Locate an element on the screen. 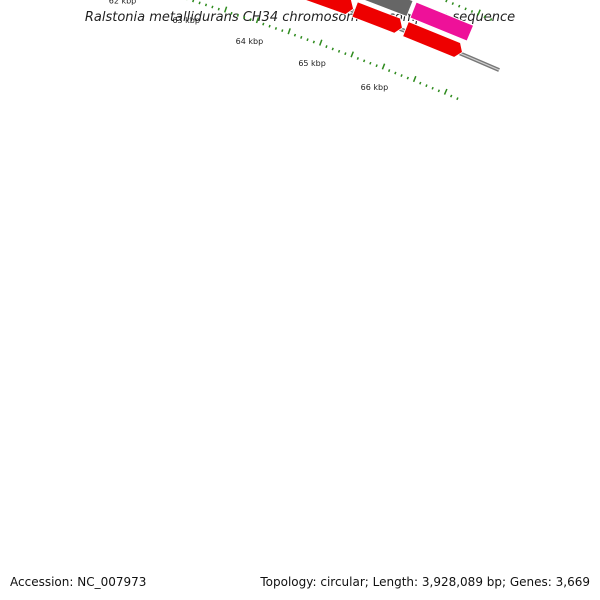 The width and height of the screenshot is (600, 600). kbp-label: 65 kbp is located at coordinates (312, 63).